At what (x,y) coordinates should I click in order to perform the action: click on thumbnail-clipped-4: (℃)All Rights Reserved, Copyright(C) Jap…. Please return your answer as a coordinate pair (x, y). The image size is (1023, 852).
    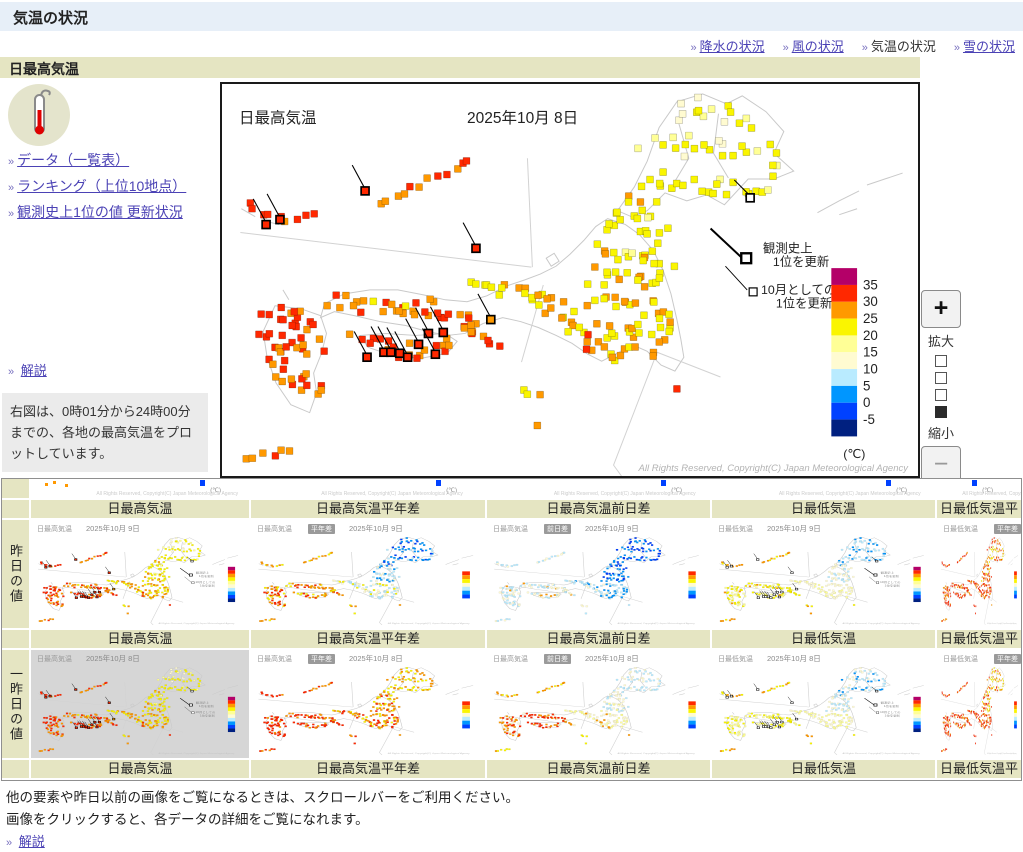
    Looking at the image, I should click on (979, 488).